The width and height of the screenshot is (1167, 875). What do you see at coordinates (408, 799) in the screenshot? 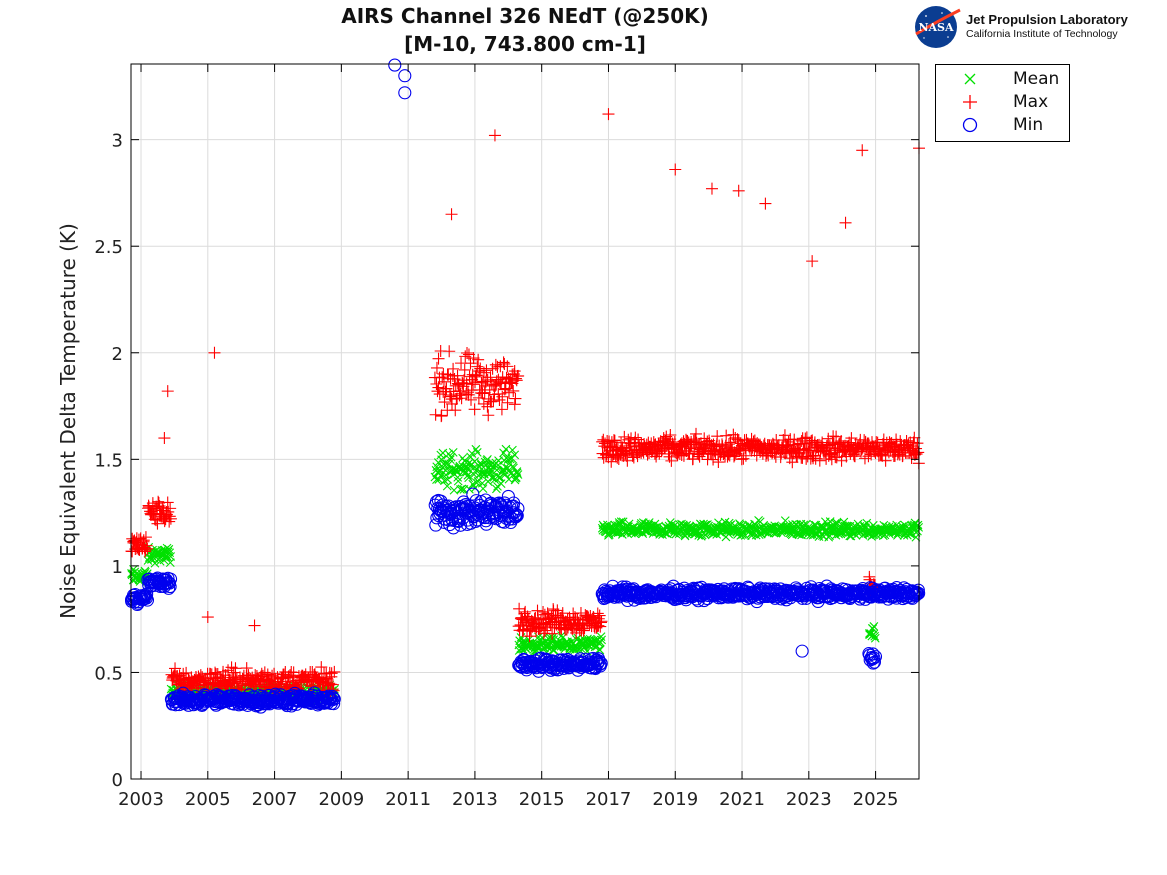
I see `x-tick-label: 2011` at bounding box center [408, 799].